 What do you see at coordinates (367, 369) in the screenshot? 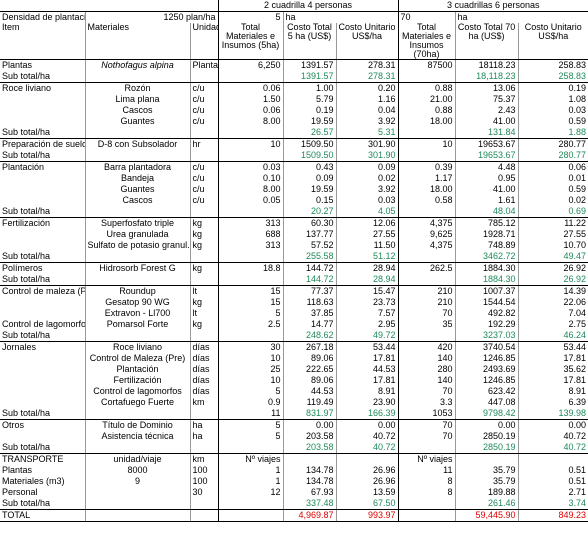
I see `table-cell: 44.53` at bounding box center [367, 369].